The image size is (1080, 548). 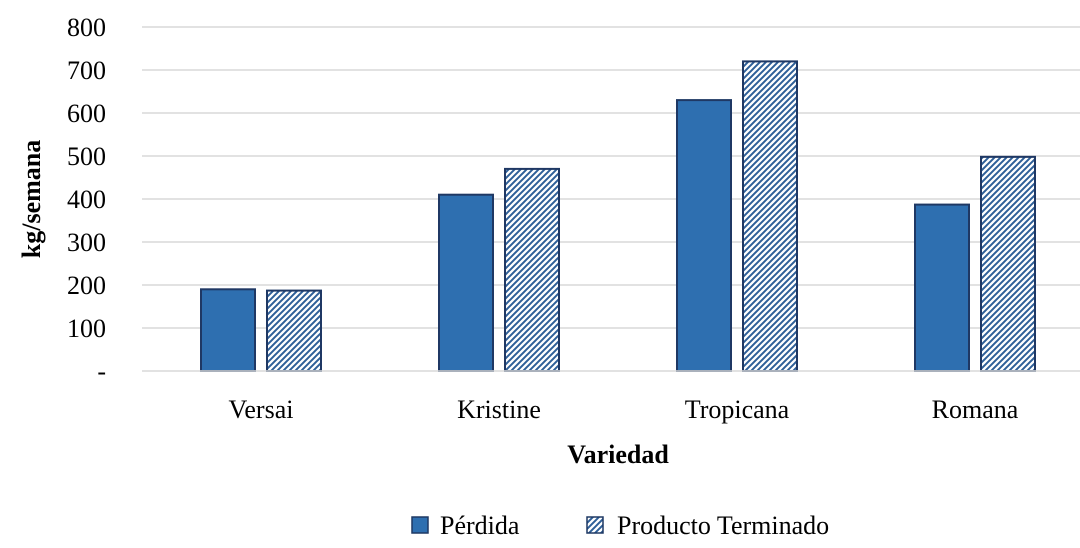 What do you see at coordinates (86, 27) in the screenshot?
I see `y-tick-label: 800` at bounding box center [86, 27].